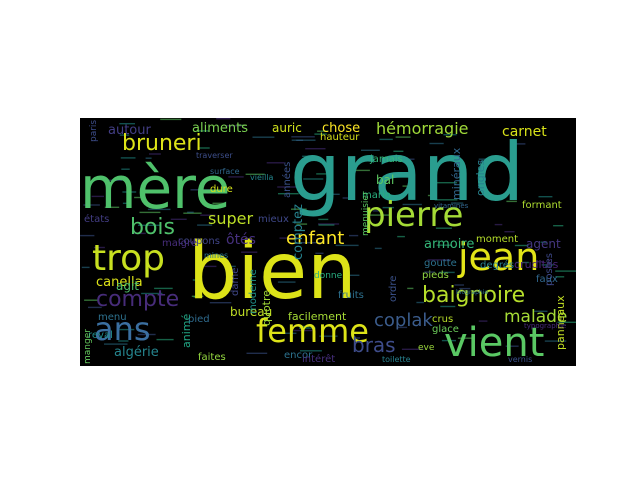 Image resolution: width=640 pixels, height=480 pixels. What do you see at coordinates (451, 206) in the screenshot?
I see `word-vitamines: vitamines` at bounding box center [451, 206].